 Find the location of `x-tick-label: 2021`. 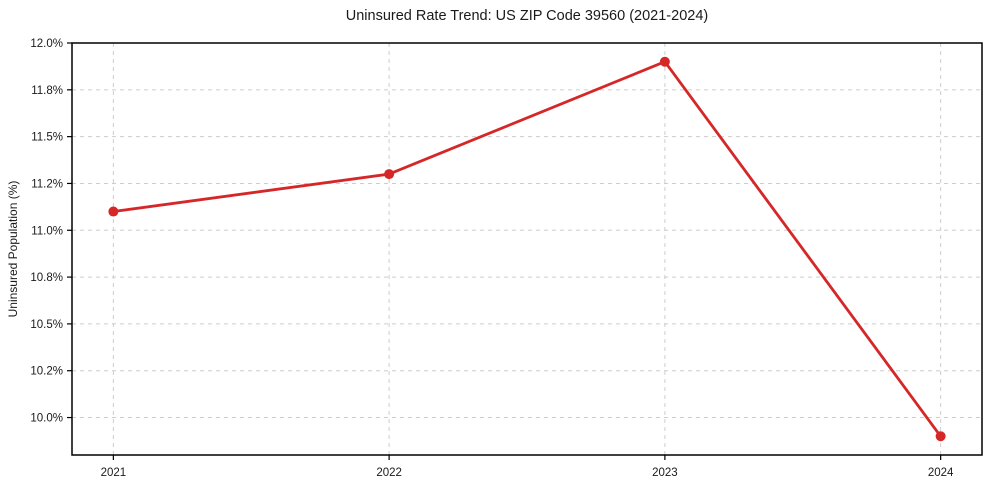

x-tick-label: 2021 is located at coordinates (114, 473).